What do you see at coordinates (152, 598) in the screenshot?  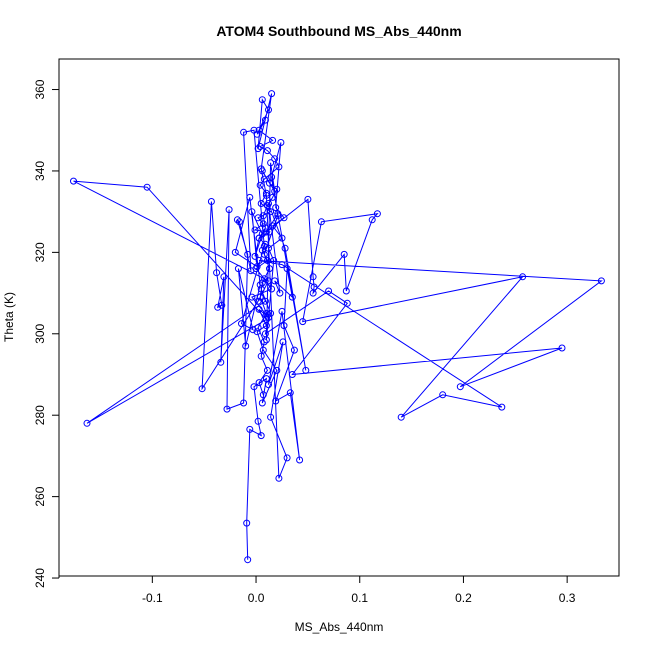 I see `x-tick-label: -0.1` at bounding box center [152, 598].